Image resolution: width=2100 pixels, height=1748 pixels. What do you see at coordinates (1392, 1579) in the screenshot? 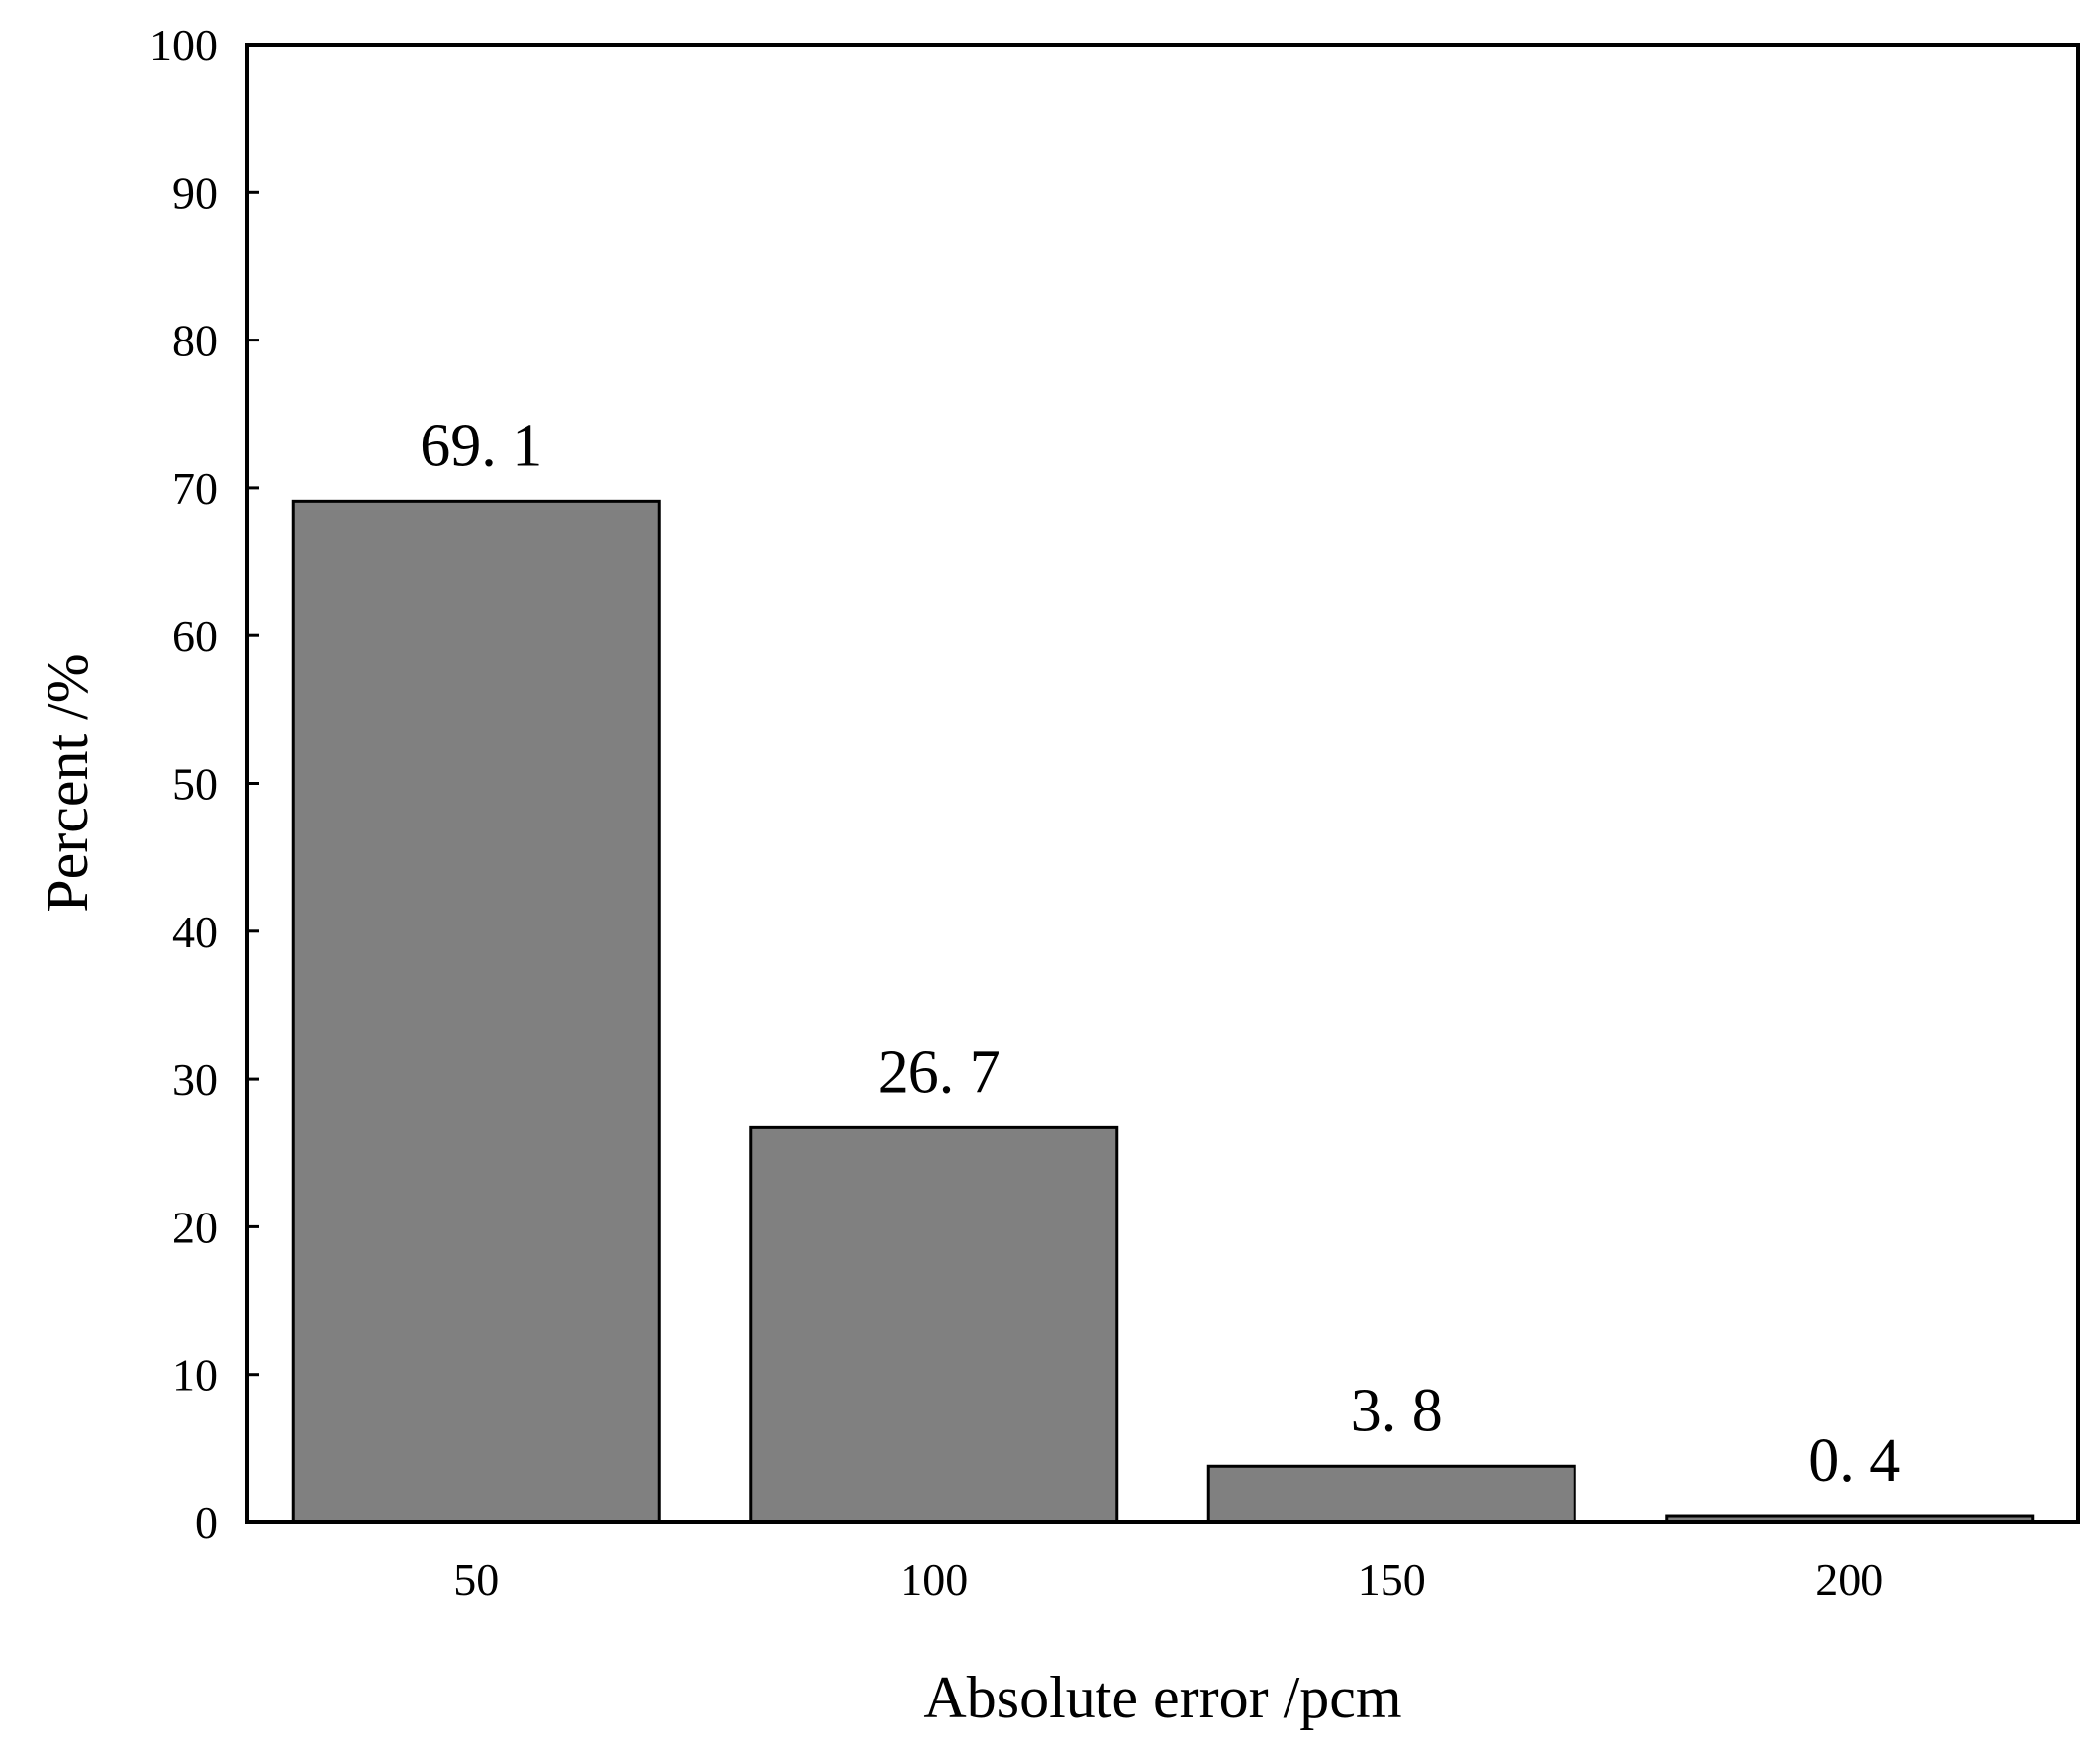
I see `x-tick-label: 150` at bounding box center [1392, 1579].